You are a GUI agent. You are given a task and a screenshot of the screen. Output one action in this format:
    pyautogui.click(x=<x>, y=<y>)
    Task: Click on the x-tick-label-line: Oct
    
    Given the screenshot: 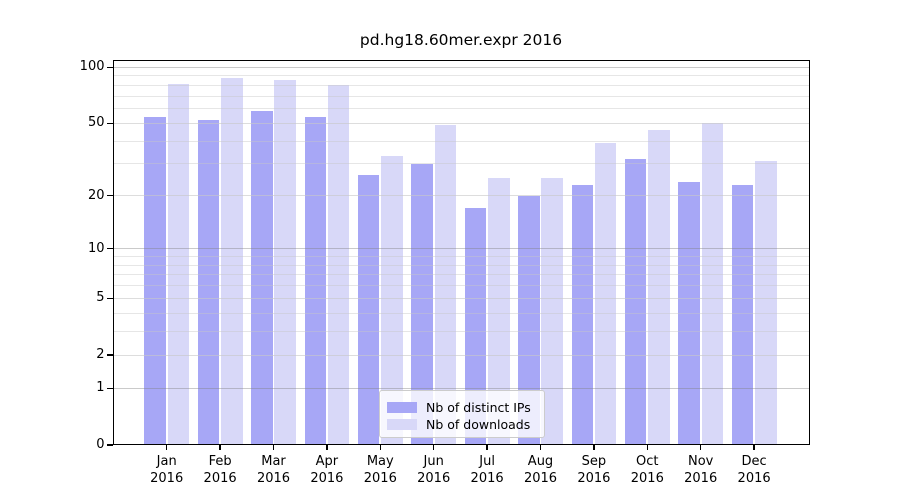 What is the action you would take?
    pyautogui.click(x=647, y=461)
    